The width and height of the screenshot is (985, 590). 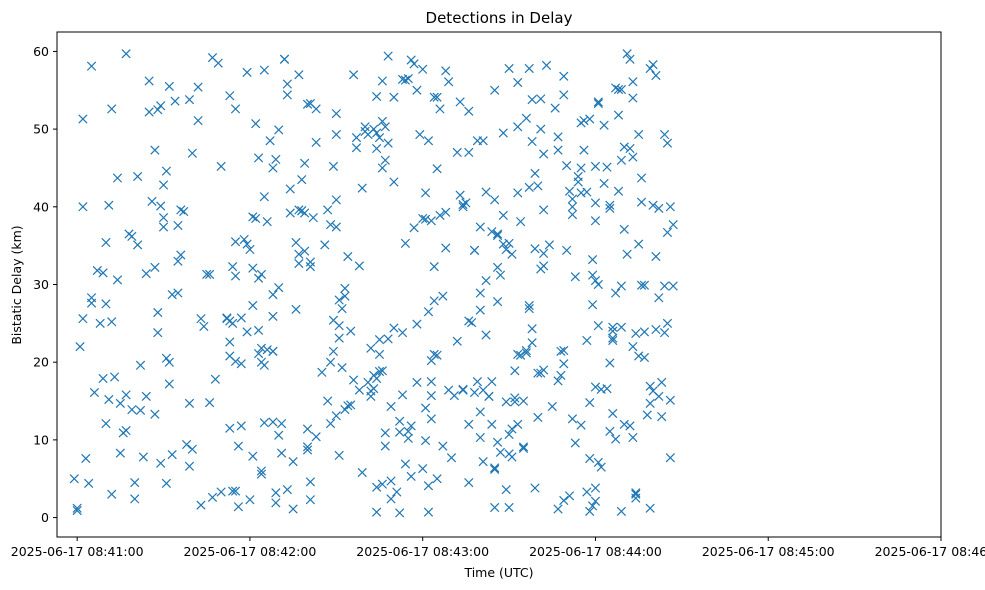 I want to click on y-axis: 0 10 20 30 40 50 60, so click(x=45, y=284).